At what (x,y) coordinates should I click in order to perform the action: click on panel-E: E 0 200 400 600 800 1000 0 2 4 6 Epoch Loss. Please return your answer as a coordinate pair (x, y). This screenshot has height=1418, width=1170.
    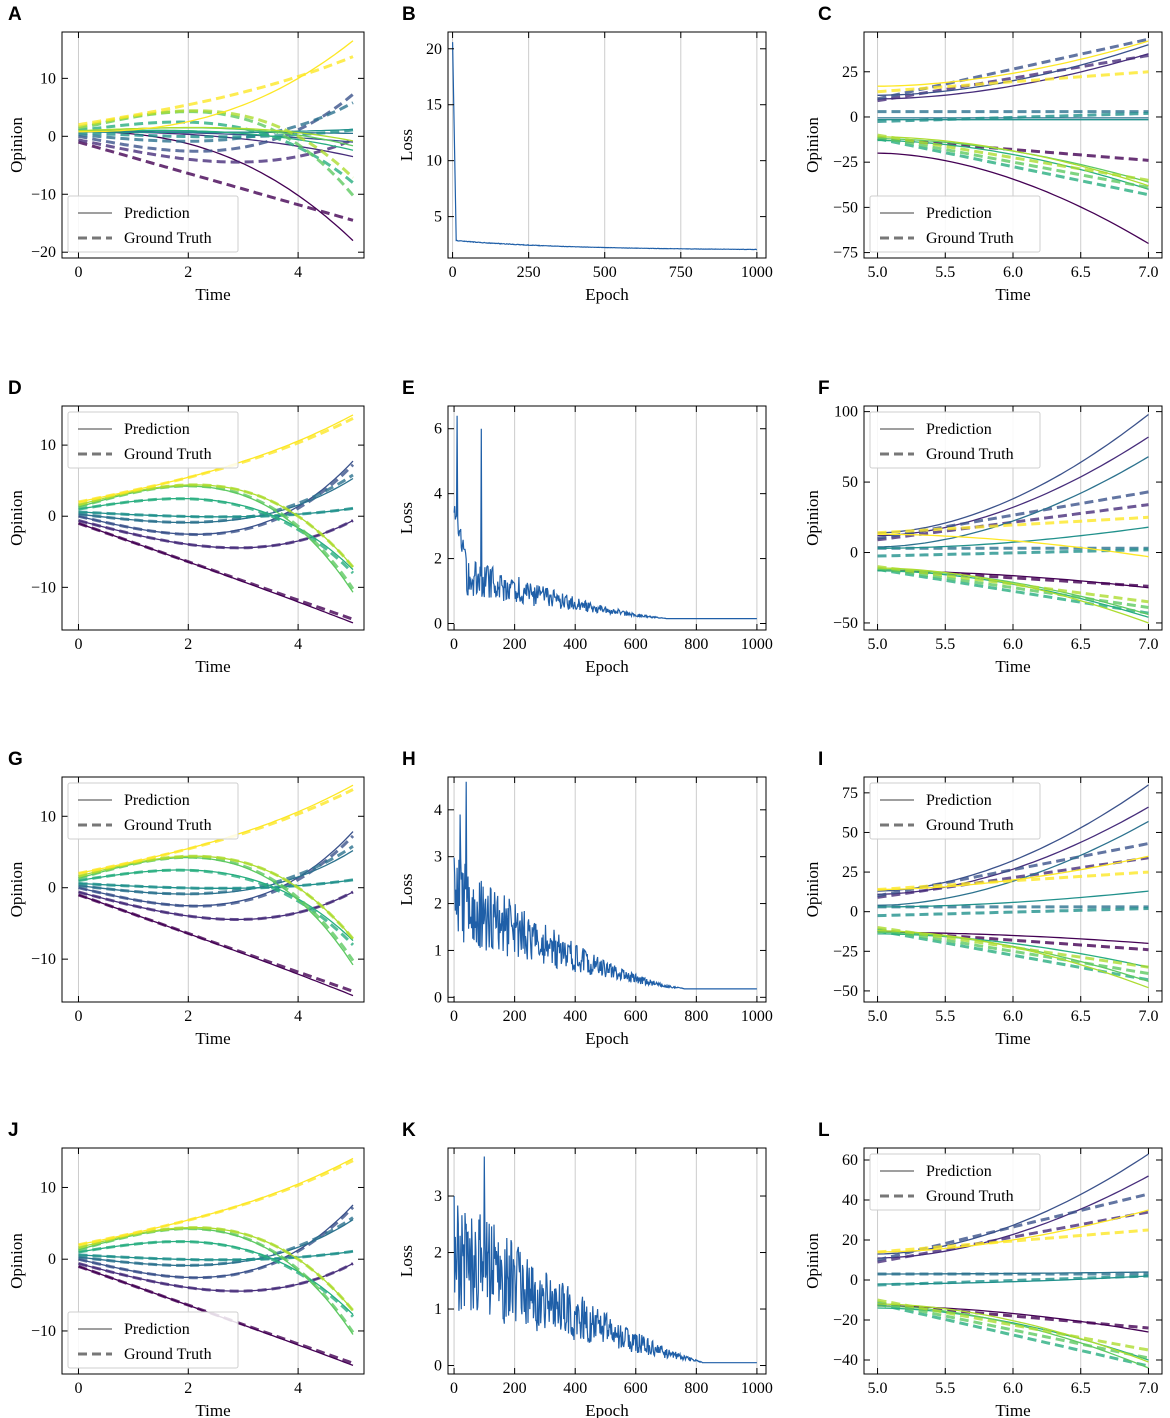
    Looking at the image, I should click on (585, 527).